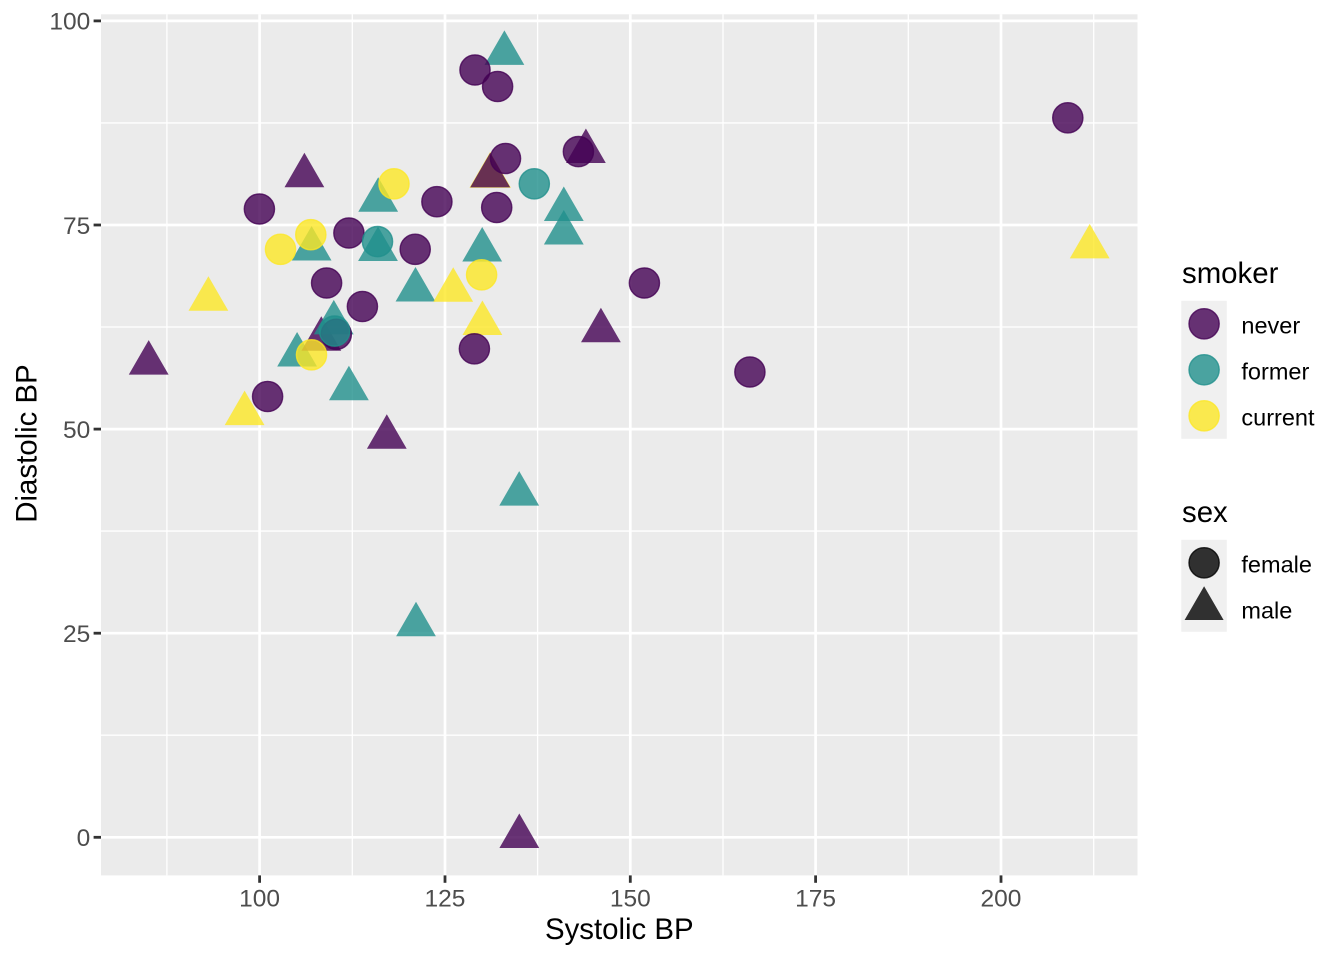 This screenshot has width=1344, height=960. I want to click on svg-text: female, so click(1276, 564).